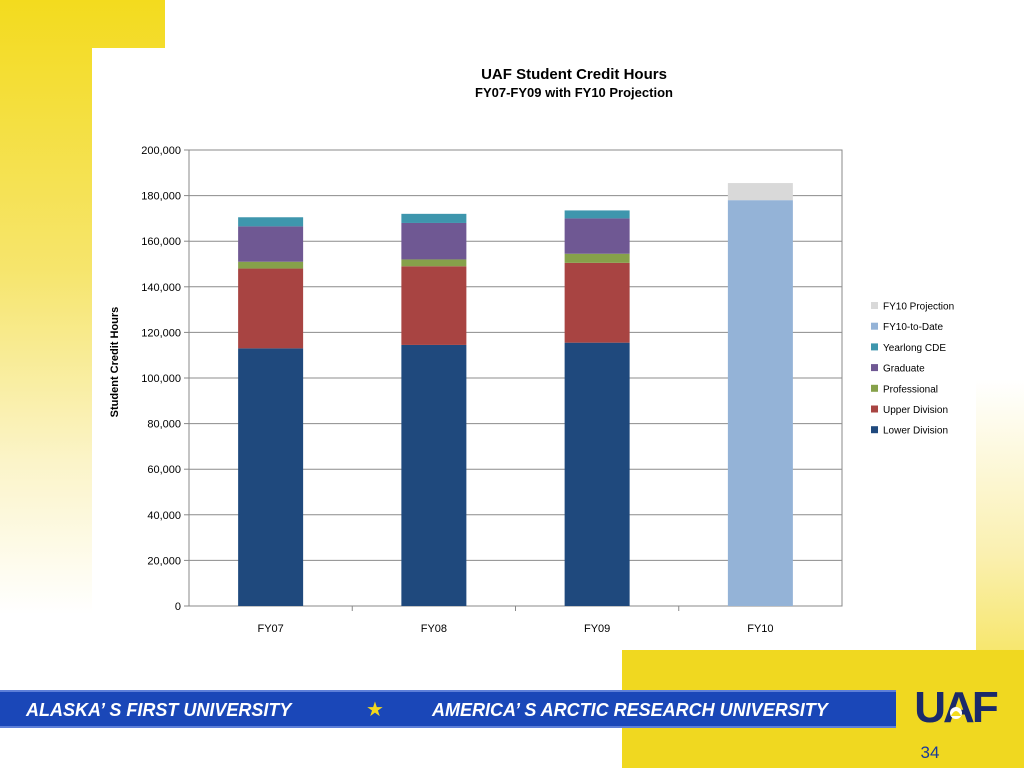 This screenshot has width=1024, height=768. Describe the element at coordinates (630, 710) in the screenshot. I see `footer-right-text: AMERICA’ S ARCTIC RESEARCH UNIVERSITY` at that location.